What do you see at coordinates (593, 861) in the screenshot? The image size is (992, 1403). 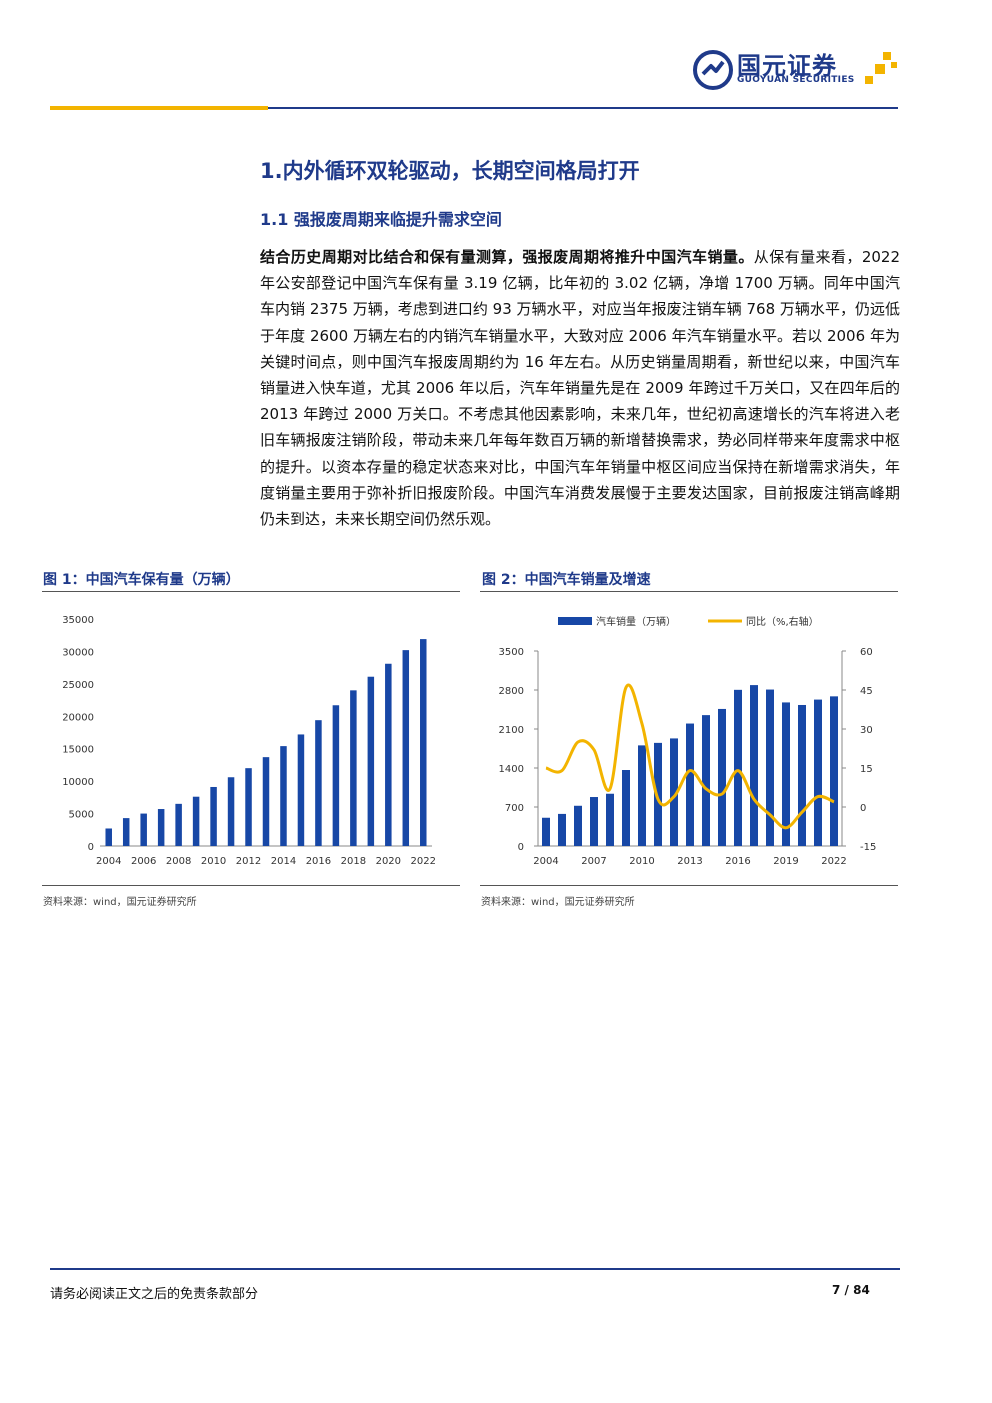 I see `x-tick-label: 2007` at bounding box center [593, 861].